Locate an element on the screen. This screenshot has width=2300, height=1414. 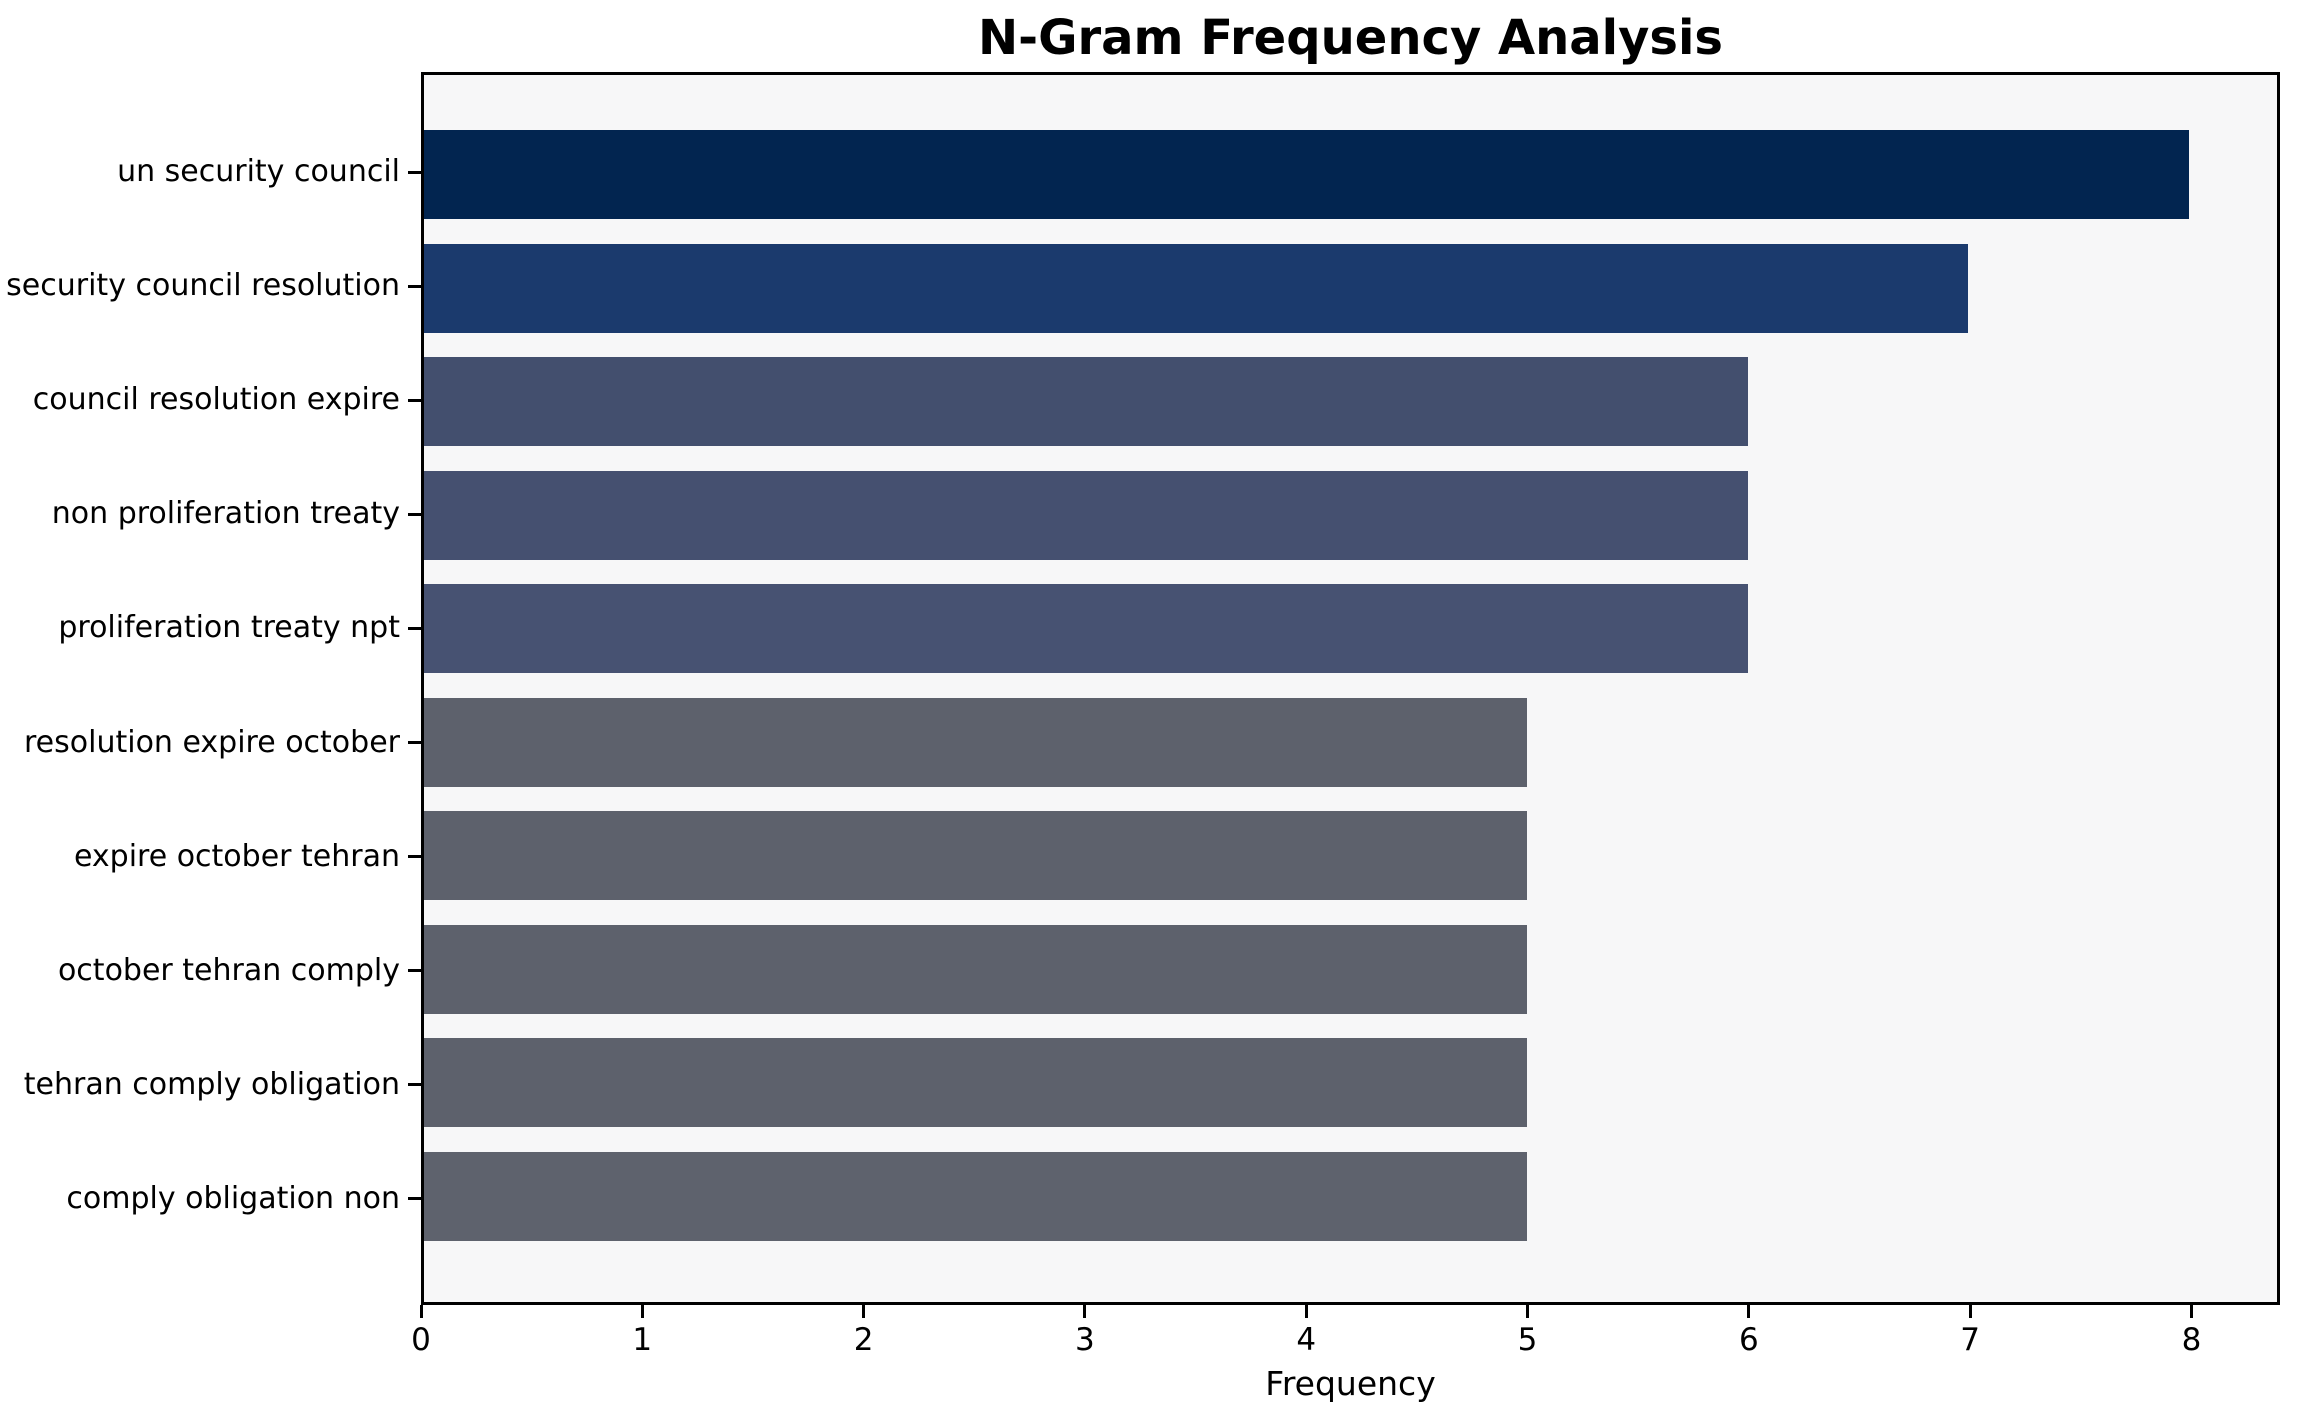
x-tick-label: 0 is located at coordinates (421, 1340).